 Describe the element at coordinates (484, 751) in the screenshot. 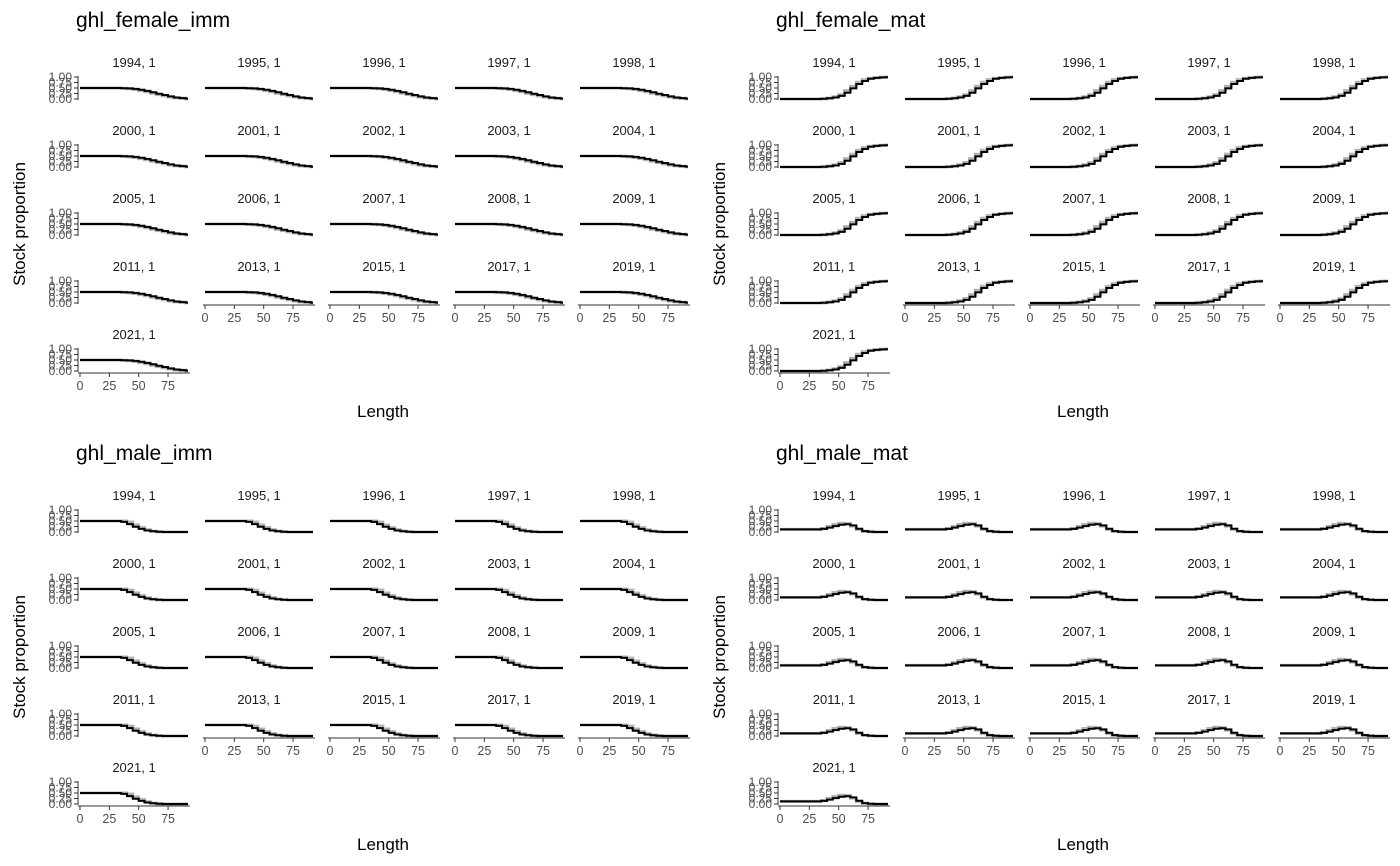

I see `x-tick-label: 25` at that location.